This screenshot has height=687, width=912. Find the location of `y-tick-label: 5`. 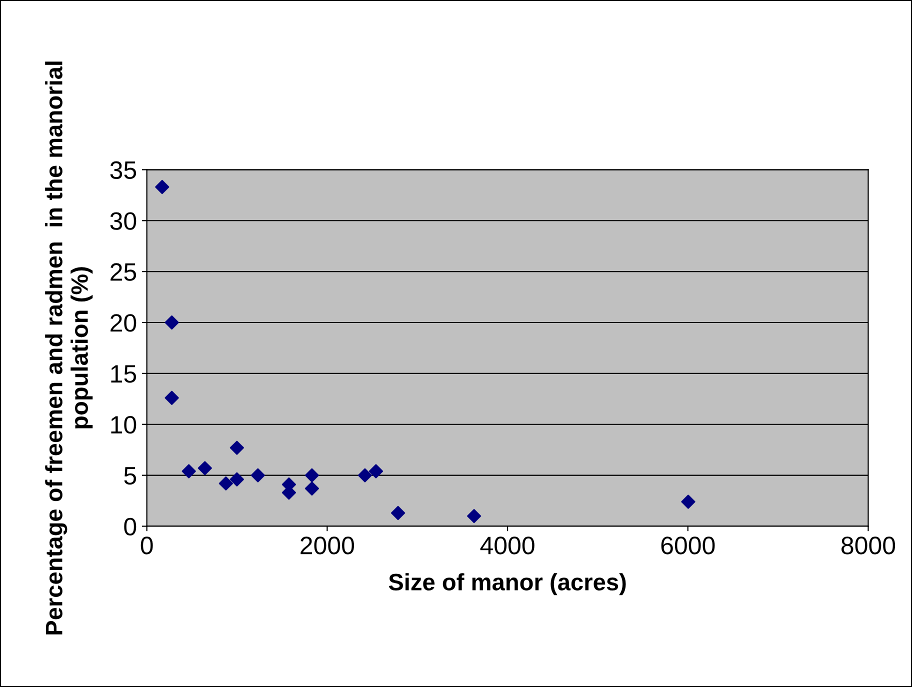

y-tick-label: 5 is located at coordinates (130, 476).